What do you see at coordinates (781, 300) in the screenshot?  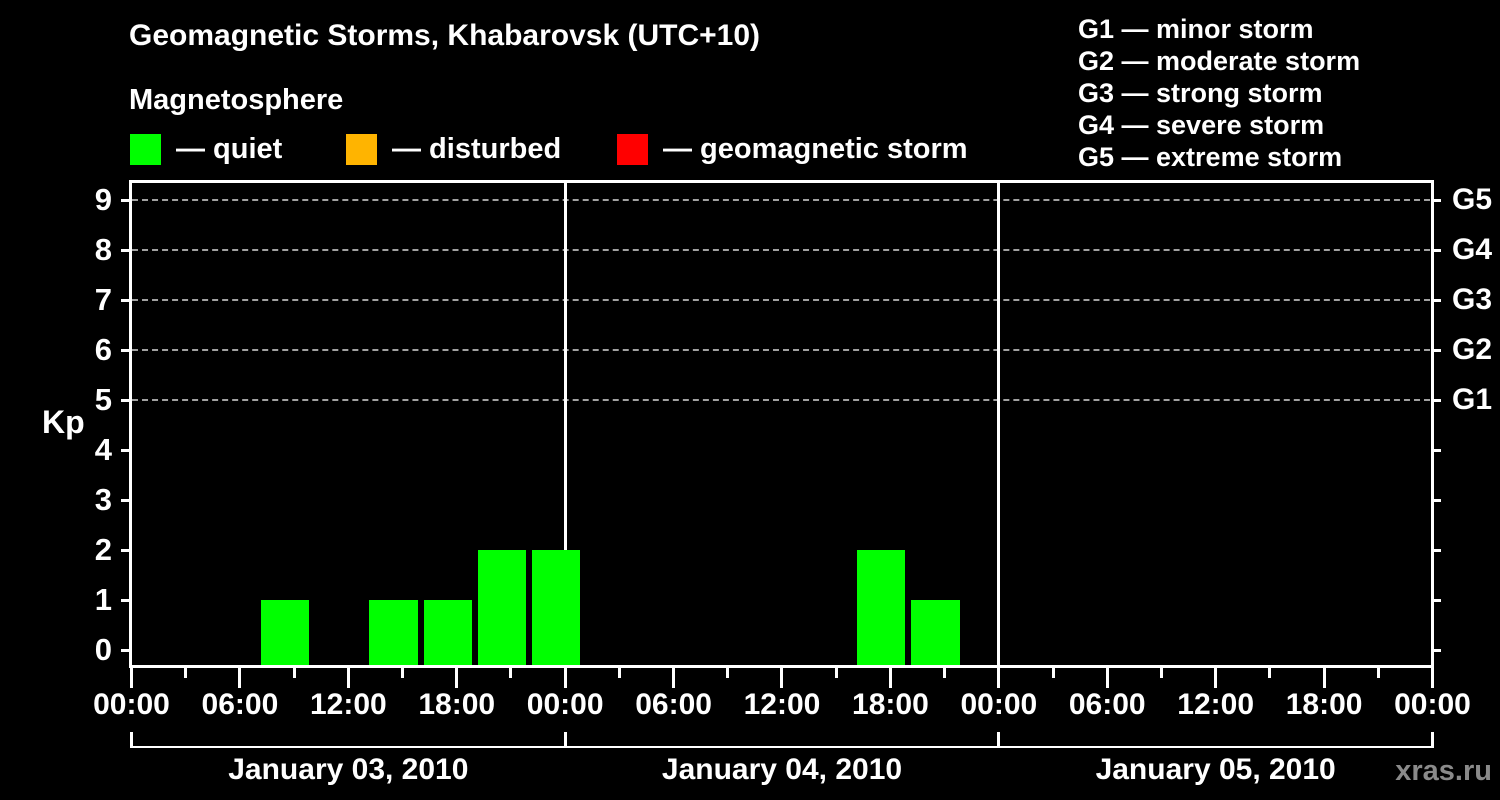 I see `gridline-kp7` at bounding box center [781, 300].